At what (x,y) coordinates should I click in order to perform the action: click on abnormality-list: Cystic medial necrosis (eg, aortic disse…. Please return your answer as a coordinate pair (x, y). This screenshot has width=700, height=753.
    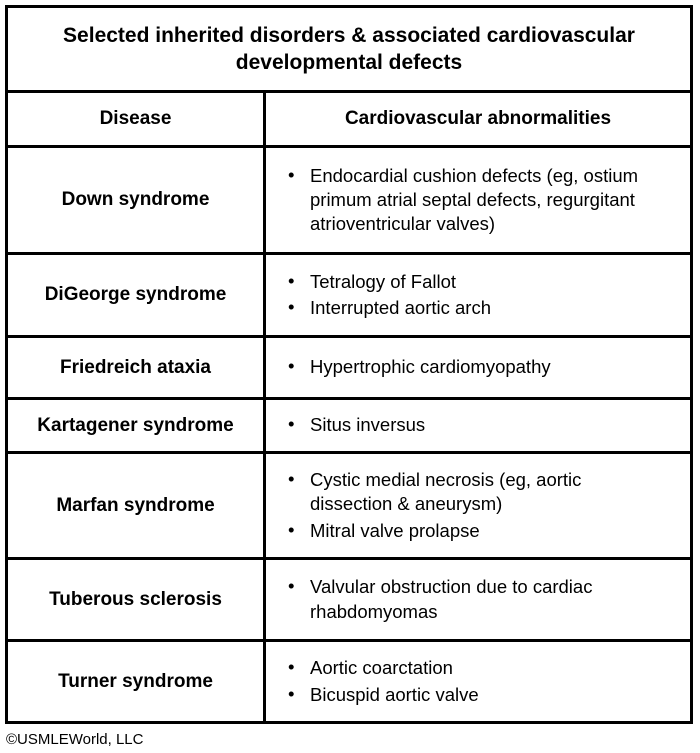
    Looking at the image, I should click on (472, 505).